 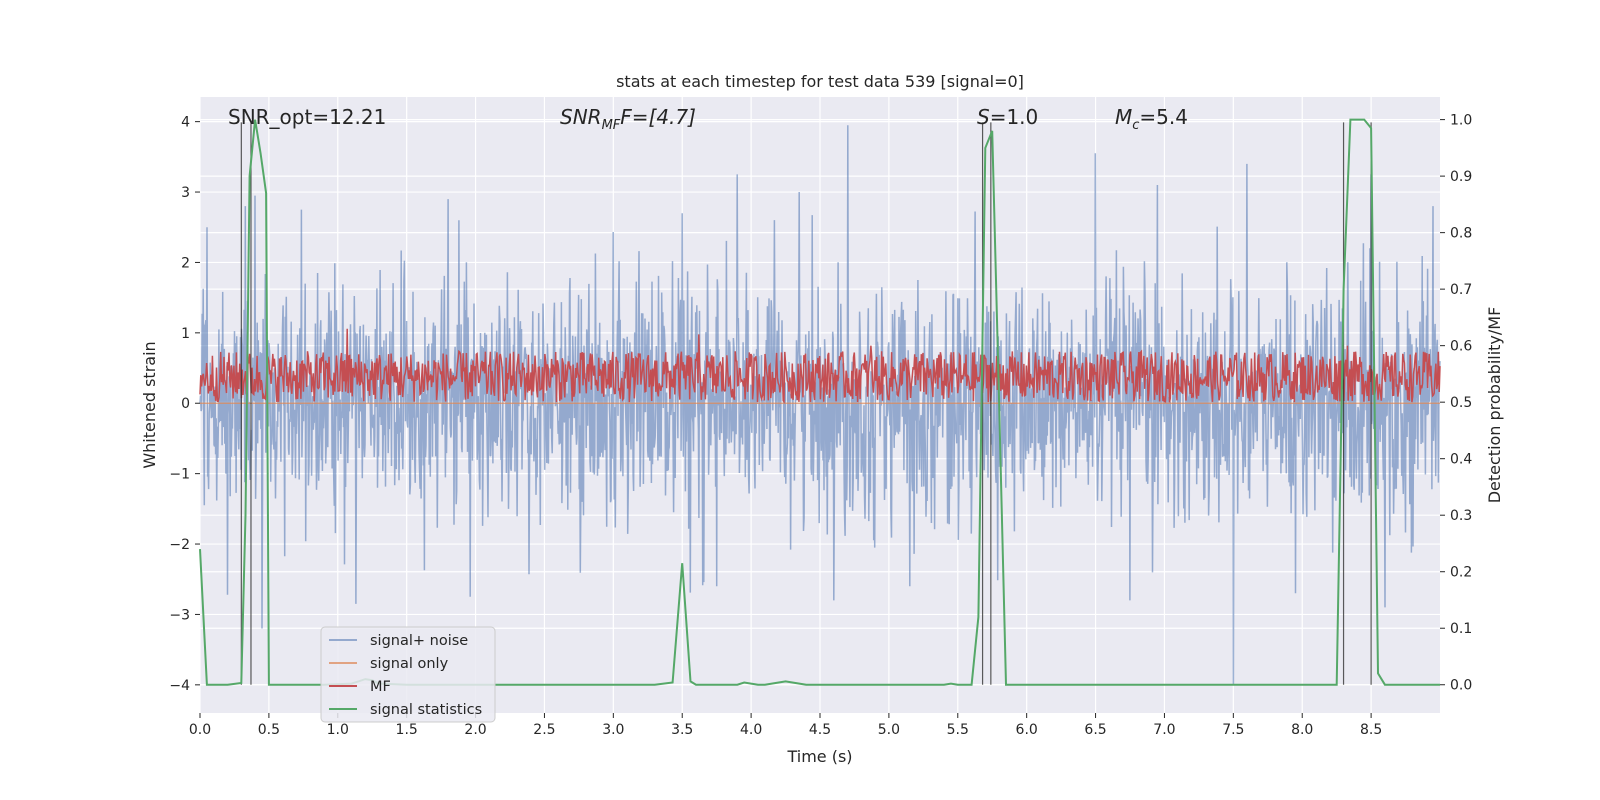 I want to click on y2-tick-label-3: 0.7, so click(x=1461, y=290).